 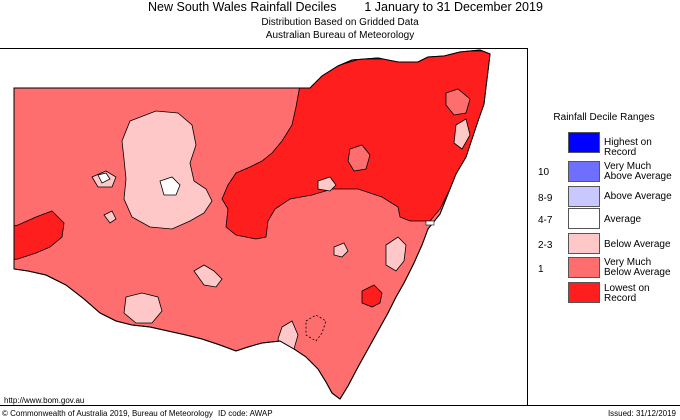 I want to click on id-code: ID code: AWAP, so click(x=245, y=413).